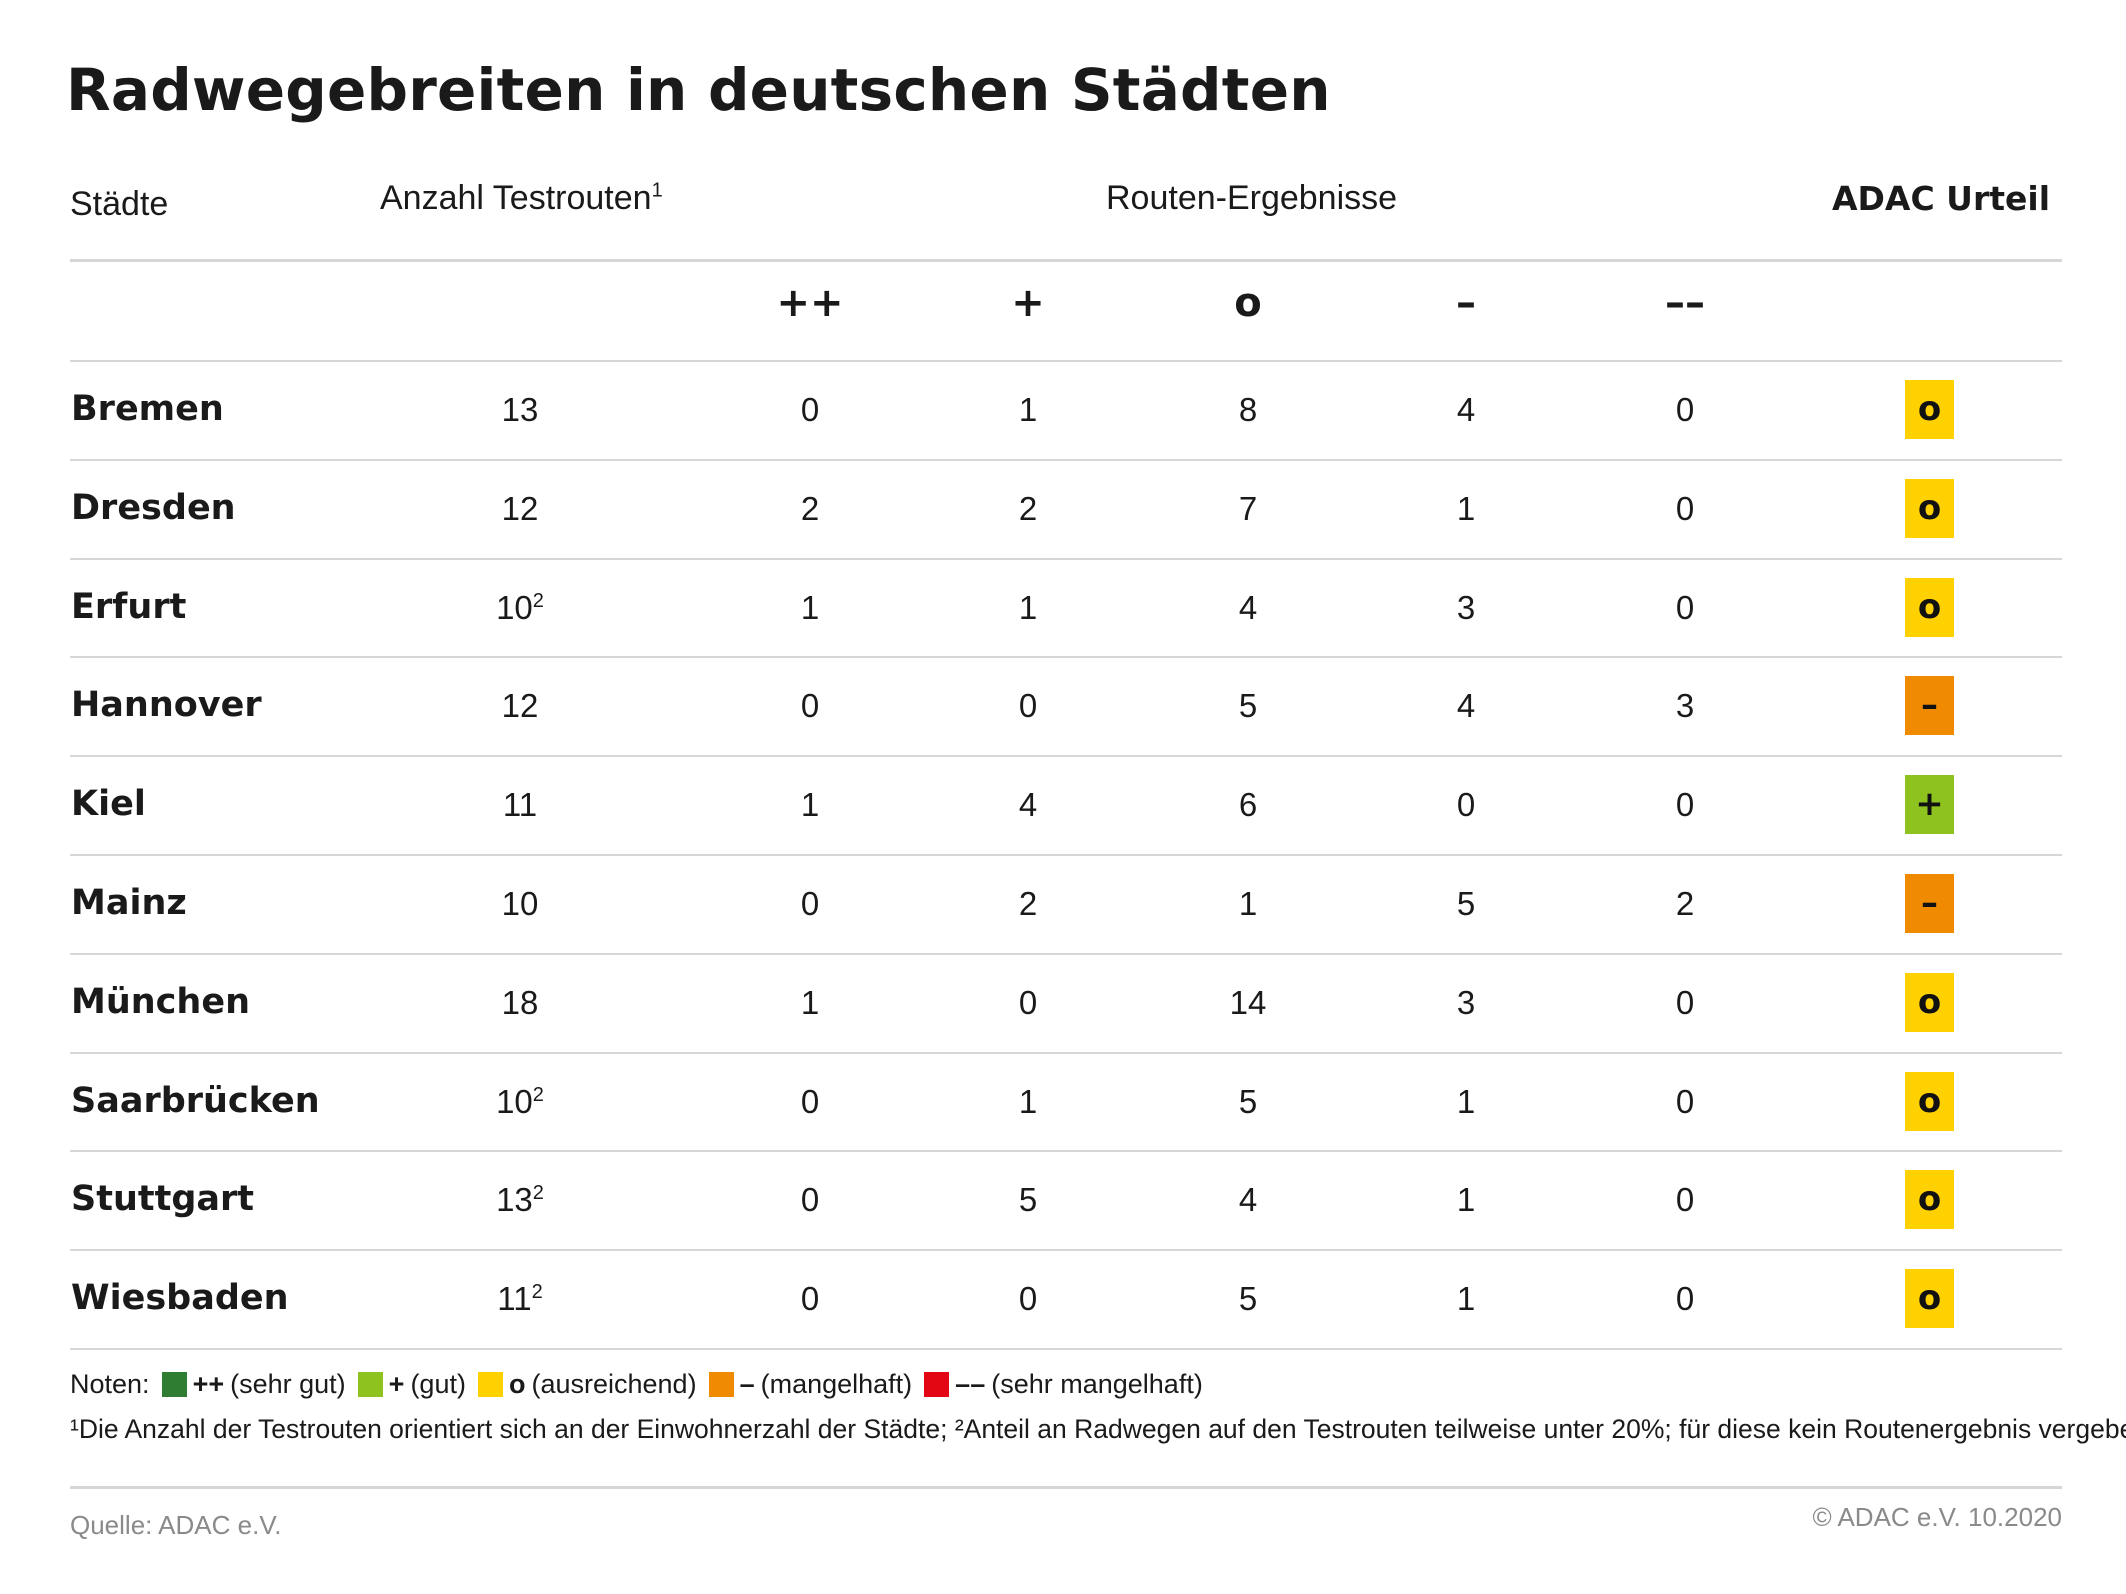  I want to click on result-count-4: 3, so click(1685, 706).